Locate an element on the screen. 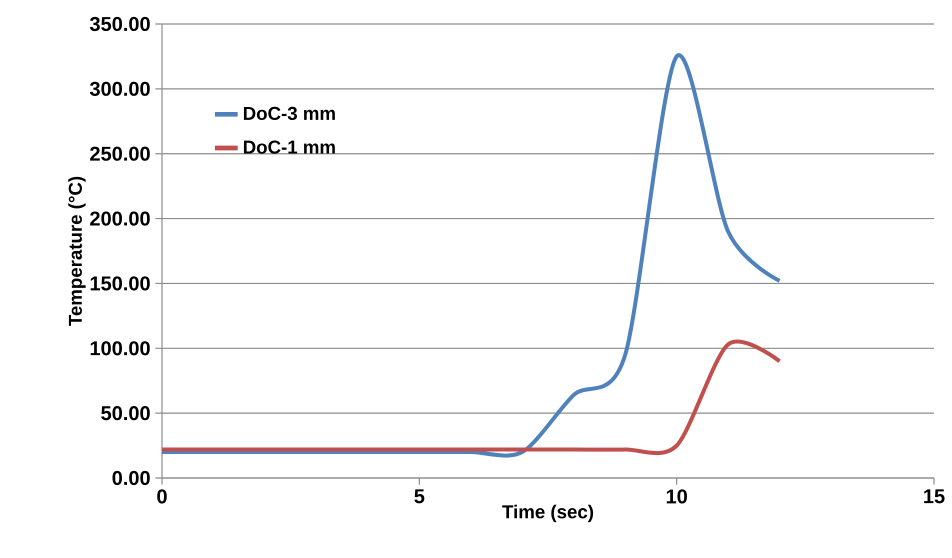 The width and height of the screenshot is (952, 558). legend-label: DoC-3 mm is located at coordinates (289, 113).